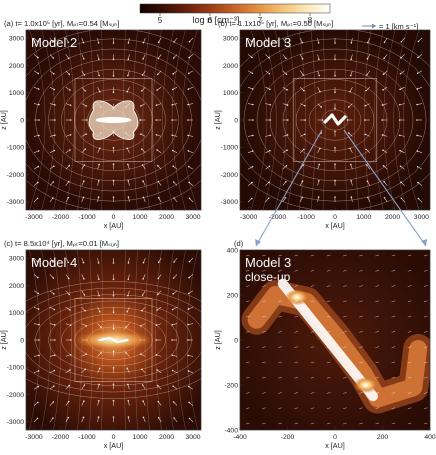 The image size is (436, 455). I want to click on y-tick-label: 0, so click(236, 340).